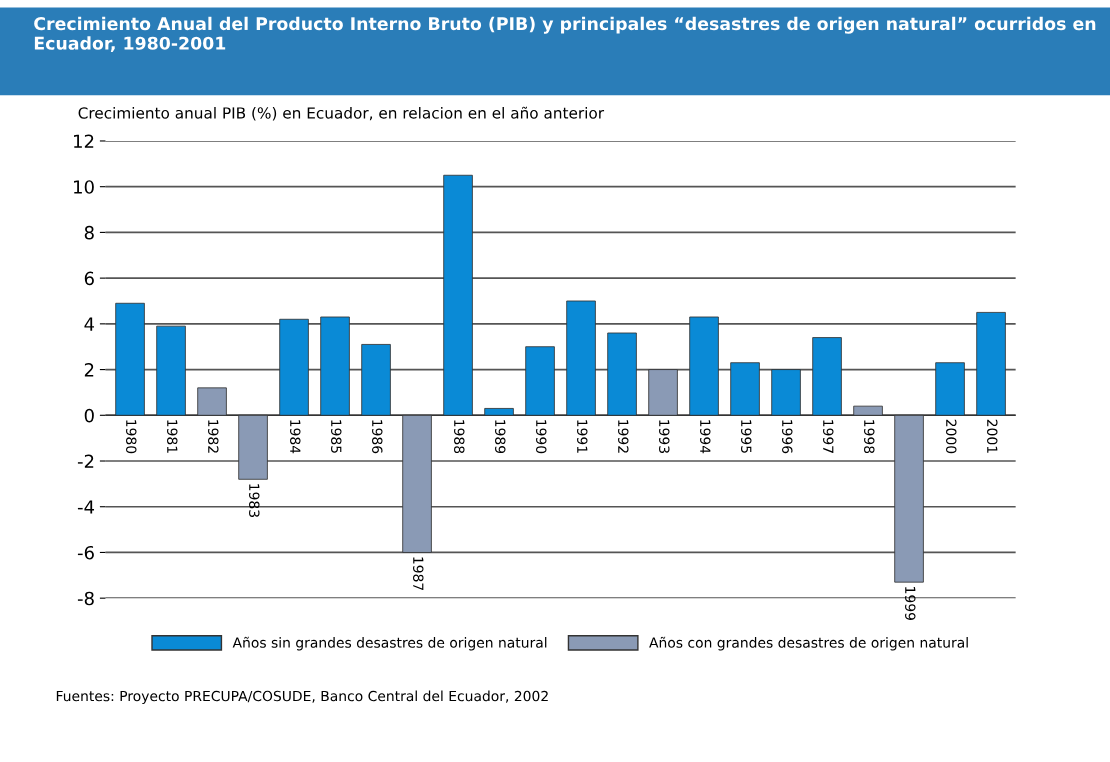 Image resolution: width=1110 pixels, height=762 pixels. What do you see at coordinates (254, 500) in the screenshot?
I see `x-tick-label: 1983` at bounding box center [254, 500].